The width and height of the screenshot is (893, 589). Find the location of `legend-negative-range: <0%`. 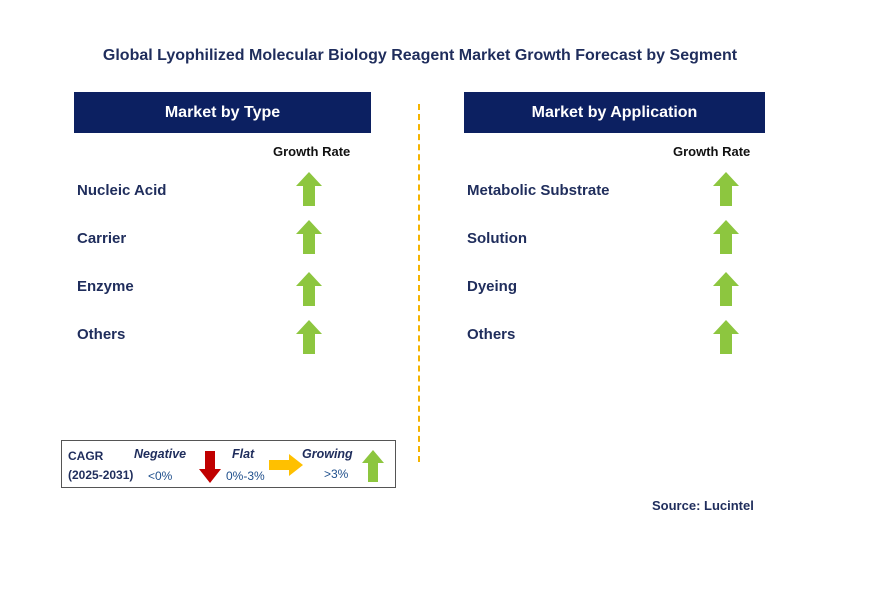

legend-negative-range: <0% is located at coordinates (160, 476).